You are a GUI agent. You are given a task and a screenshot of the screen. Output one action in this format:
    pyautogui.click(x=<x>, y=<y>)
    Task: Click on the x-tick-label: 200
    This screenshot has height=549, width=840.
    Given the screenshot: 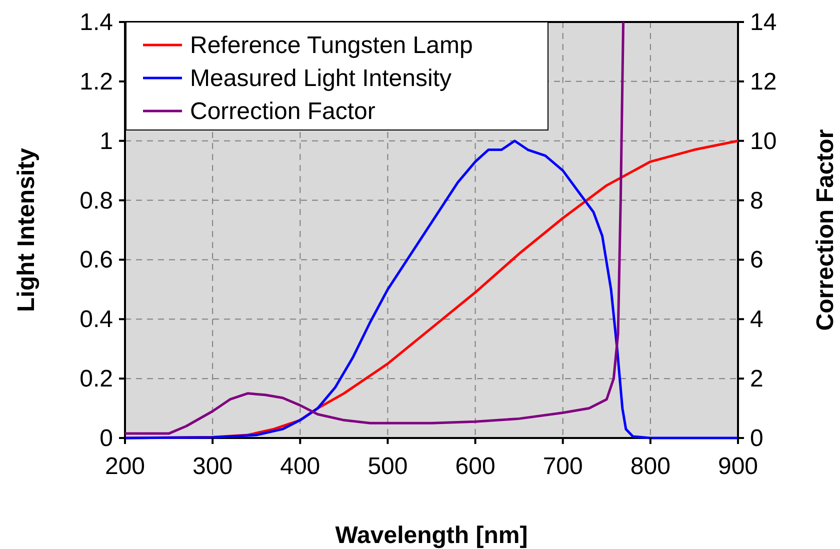 What is the action you would take?
    pyautogui.click(x=125, y=466)
    